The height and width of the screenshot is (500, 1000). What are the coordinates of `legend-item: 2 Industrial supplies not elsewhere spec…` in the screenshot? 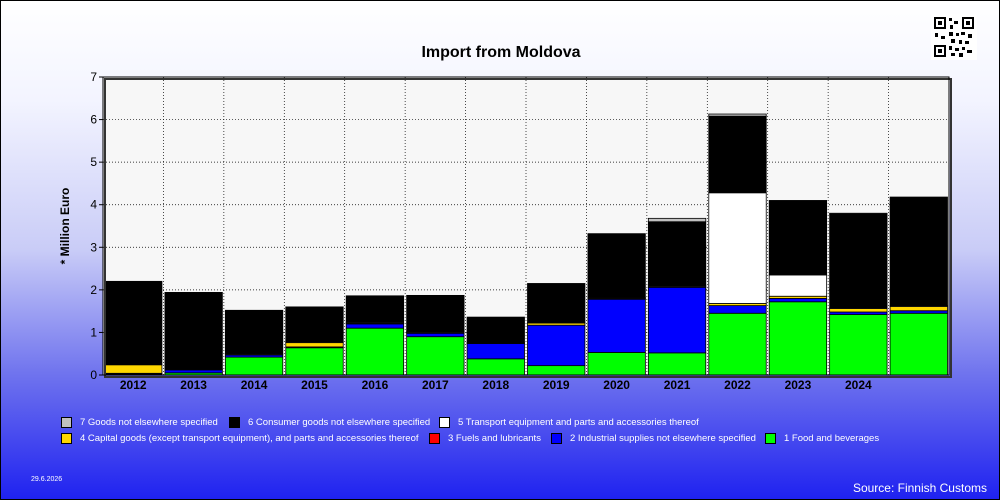 It's located at (653, 438).